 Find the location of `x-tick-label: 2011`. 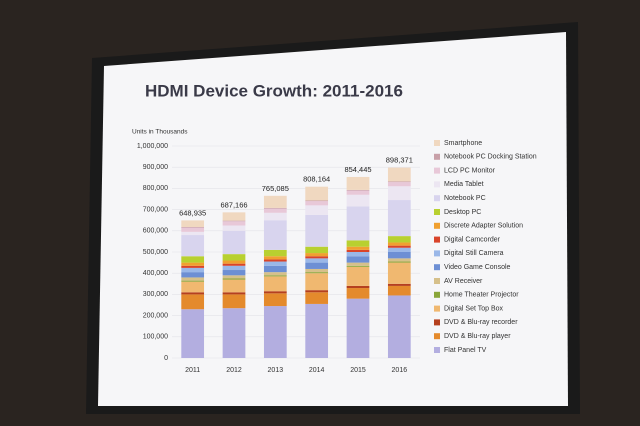

x-tick-label: 2011 is located at coordinates (192, 370).